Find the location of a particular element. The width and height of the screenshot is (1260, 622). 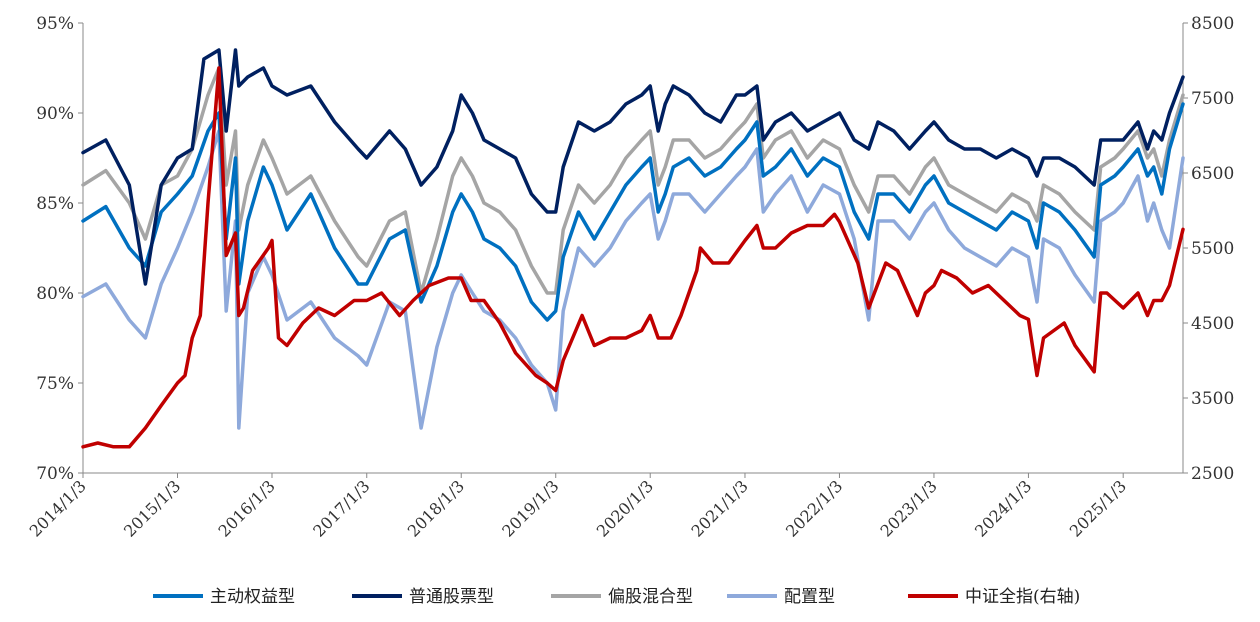

x-tick-label: 2014/1/3 is located at coordinates (58, 508).